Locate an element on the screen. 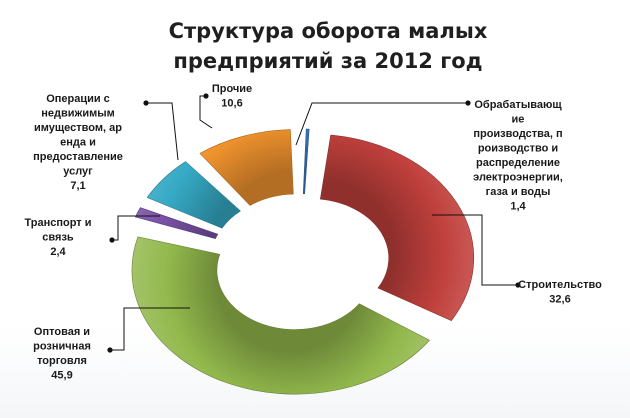 The height and width of the screenshot is (418, 630). slice-label-3: Транспорт и связь 2,4 is located at coordinates (57, 237).